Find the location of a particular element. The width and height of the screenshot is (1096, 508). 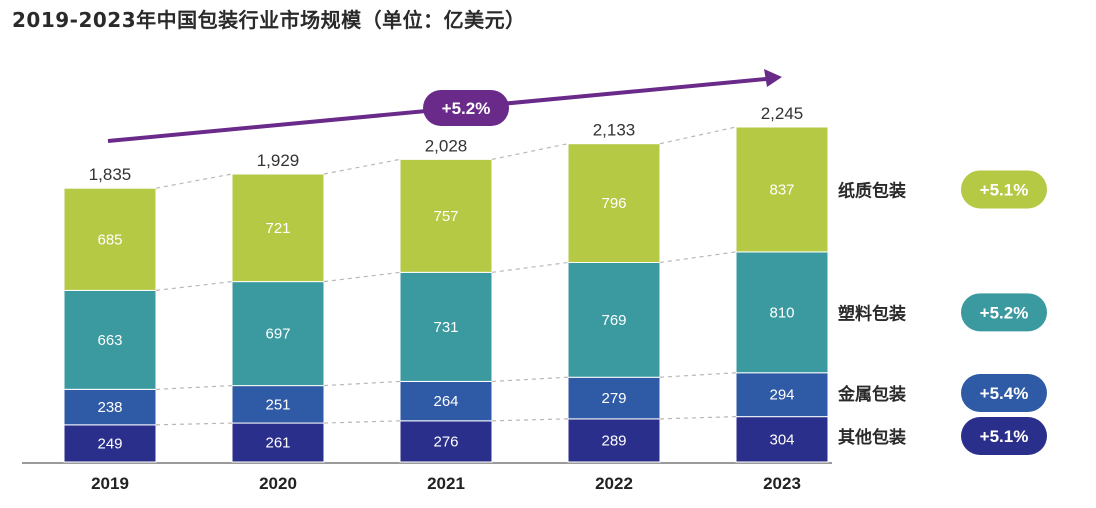

segment-value-label: 663 is located at coordinates (109, 340).